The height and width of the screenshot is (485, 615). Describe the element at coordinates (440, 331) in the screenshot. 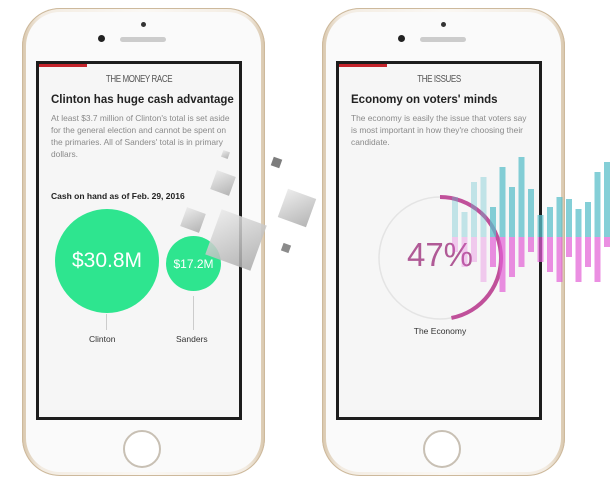

I see `gauge-label: The Economy` at that location.